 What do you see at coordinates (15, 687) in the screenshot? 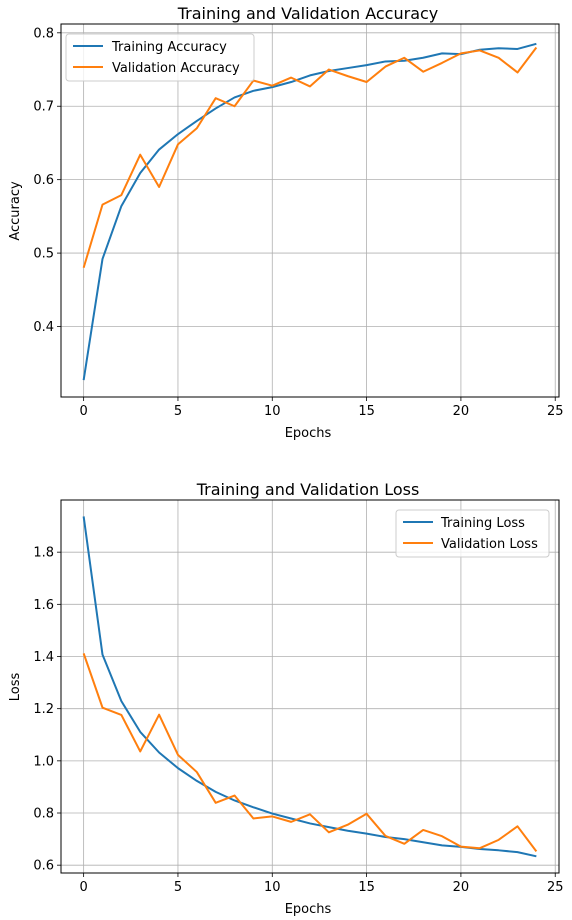
I see `y-axis-label: Loss` at bounding box center [15, 687].